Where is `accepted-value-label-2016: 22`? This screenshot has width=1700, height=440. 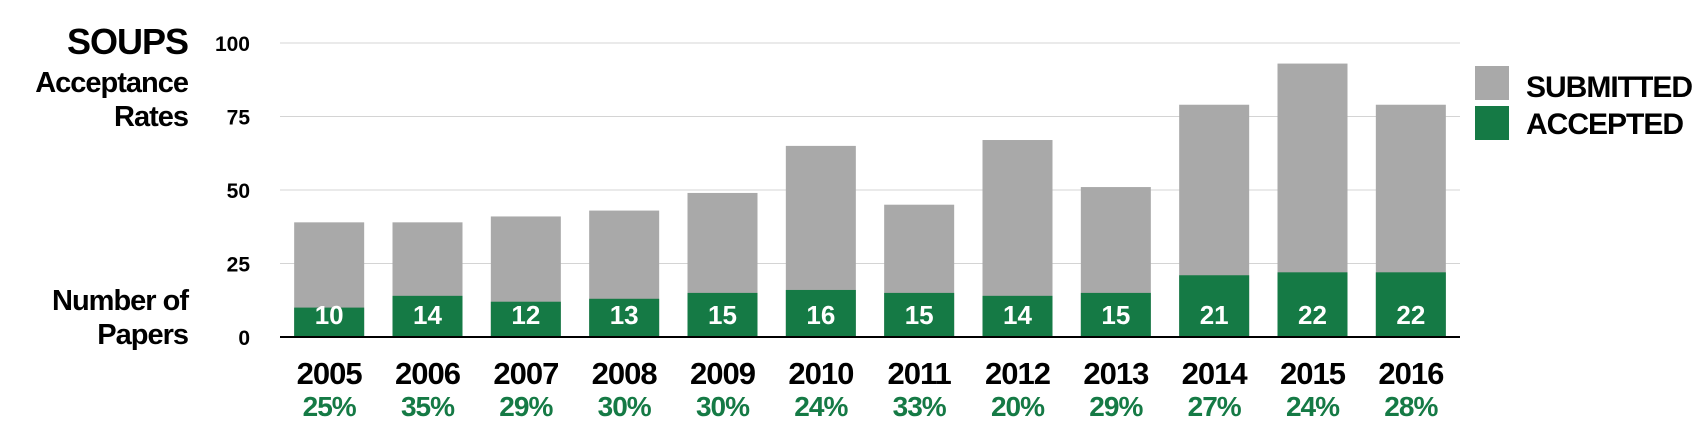
accepted-value-label-2016: 22 is located at coordinates (1410, 315).